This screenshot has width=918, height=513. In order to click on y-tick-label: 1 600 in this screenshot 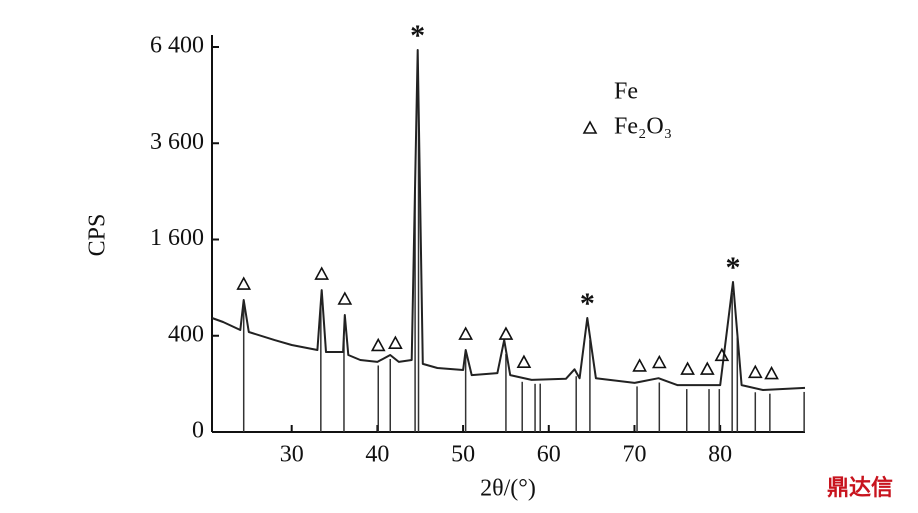, I will do `click(177, 238)`.